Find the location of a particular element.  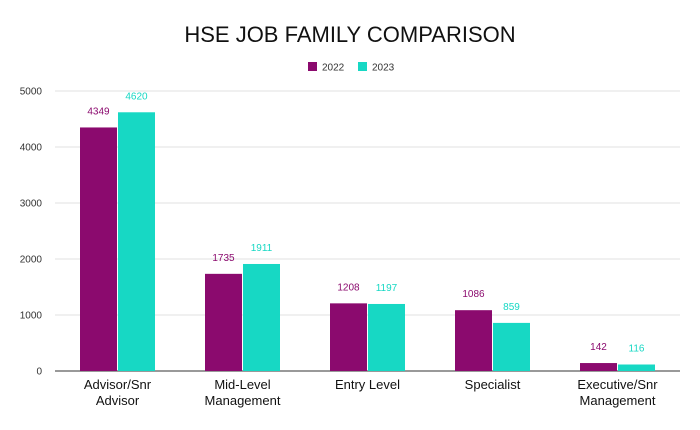

chart-legend: 2022 2023 is located at coordinates (351, 68).